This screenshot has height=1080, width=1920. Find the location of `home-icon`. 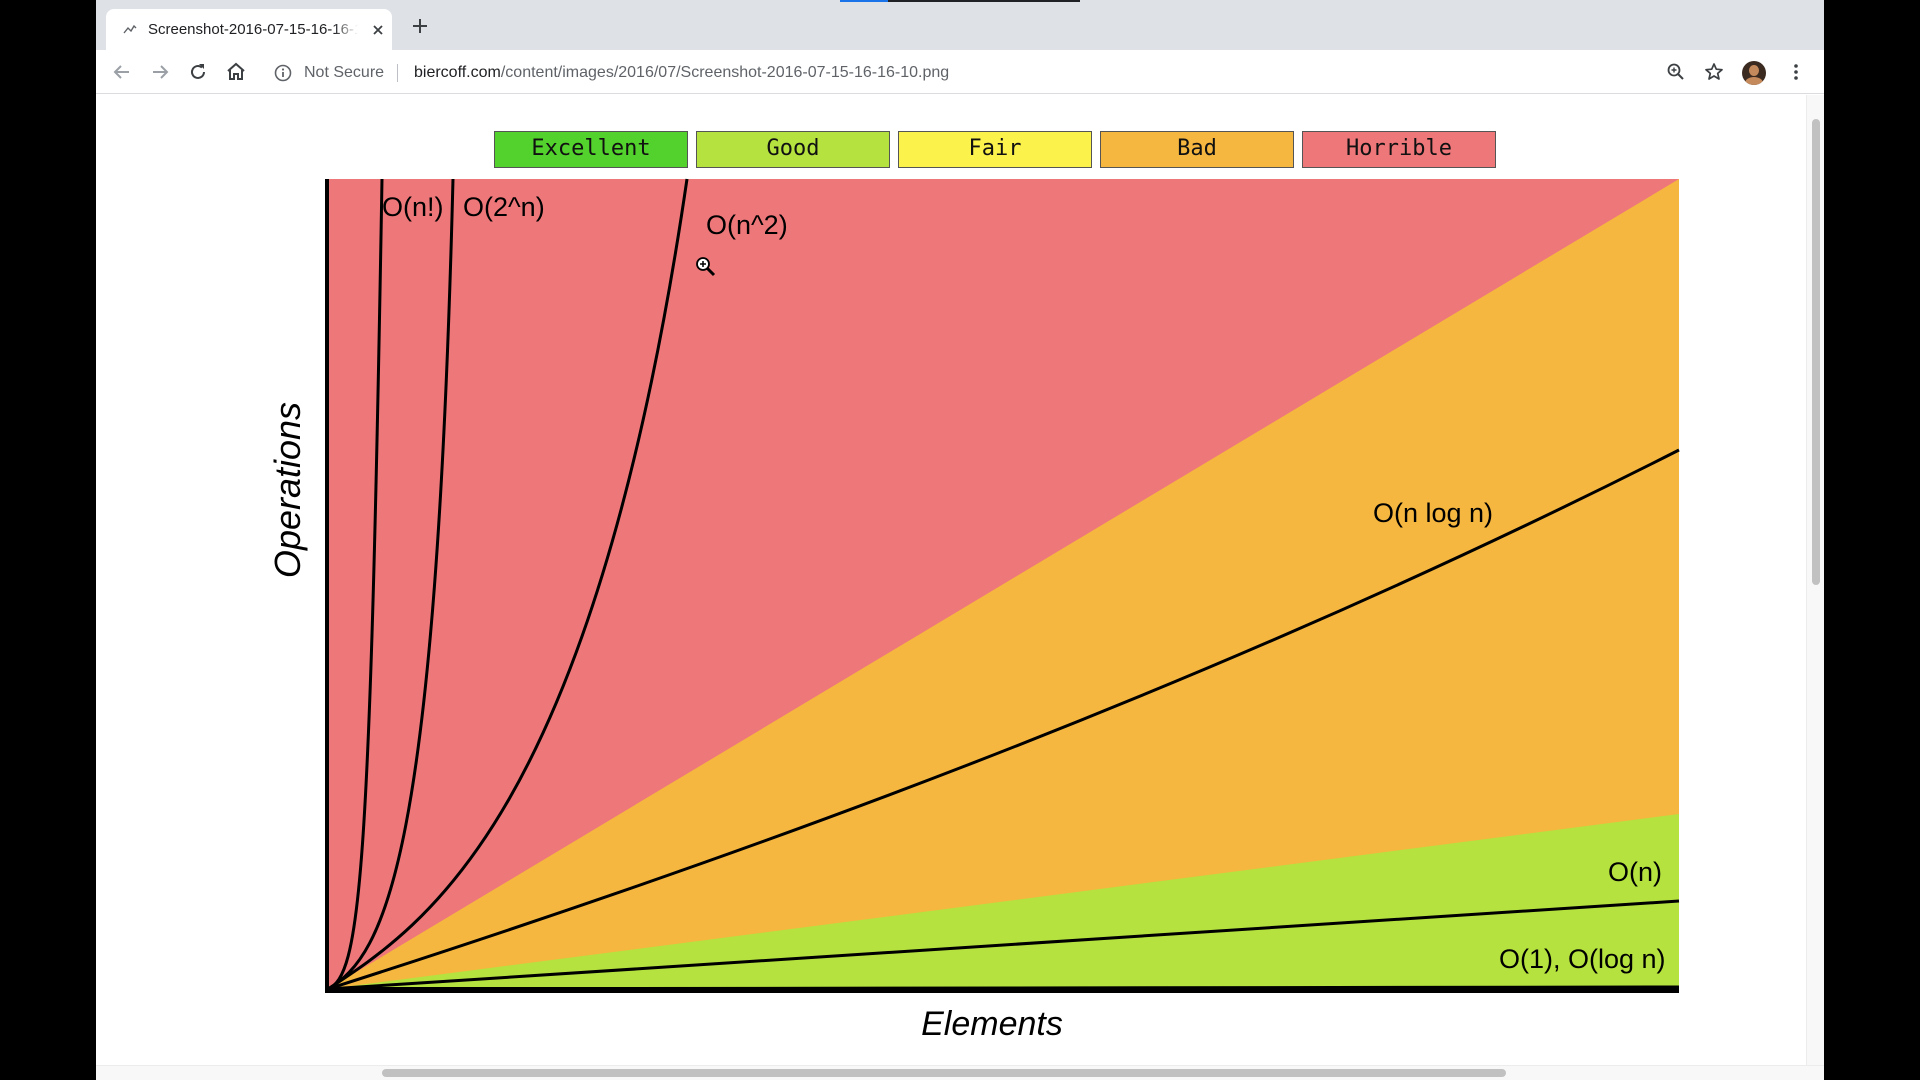

home-icon is located at coordinates (236, 72).